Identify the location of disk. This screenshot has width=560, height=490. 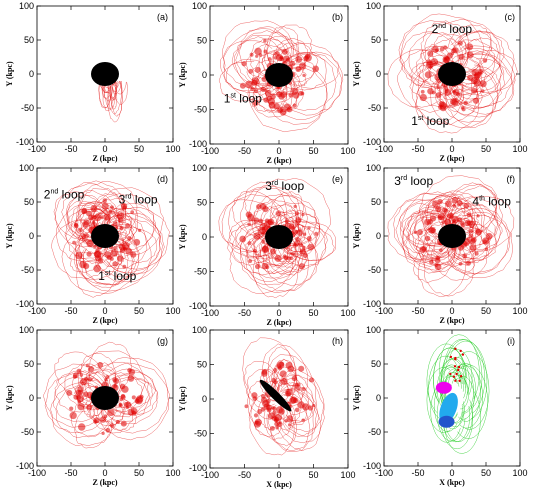
(105, 74).